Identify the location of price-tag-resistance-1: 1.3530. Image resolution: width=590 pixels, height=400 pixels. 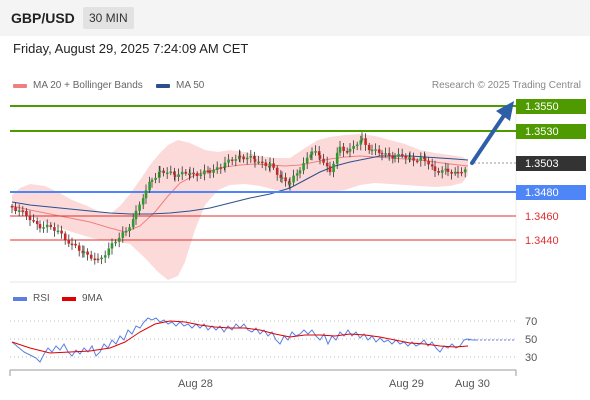
(551, 131).